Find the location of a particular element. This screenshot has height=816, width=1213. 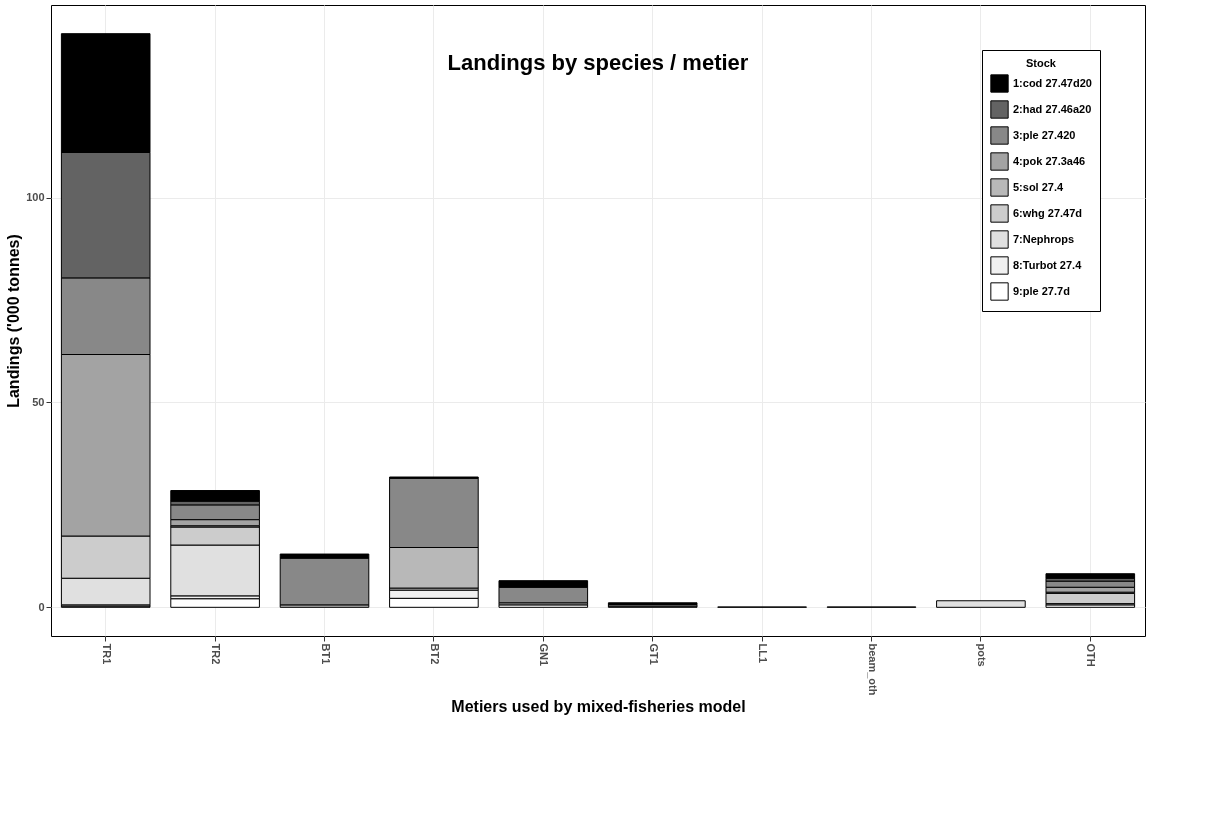

x-tick-label: TR2 is located at coordinates (216, 654).